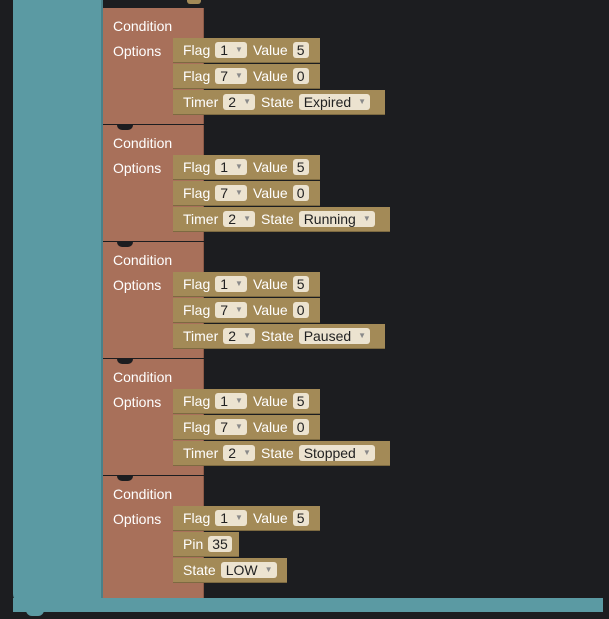  What do you see at coordinates (329, 453) in the screenshot?
I see `state-dropdown-value: Stopped` at bounding box center [329, 453].